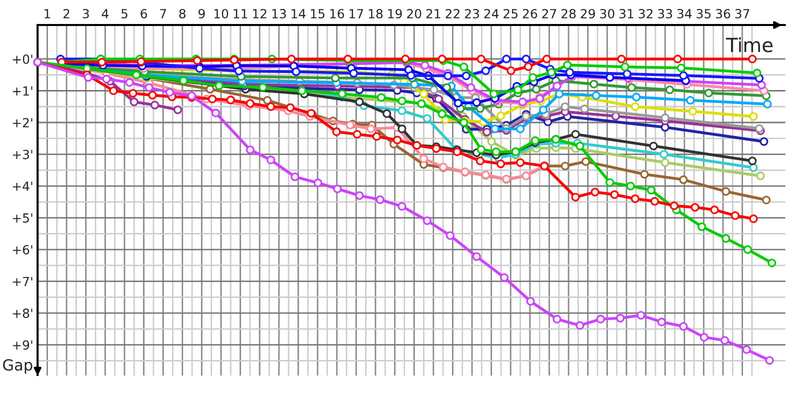  I want to click on x-tick-label: 5, so click(124, 13).